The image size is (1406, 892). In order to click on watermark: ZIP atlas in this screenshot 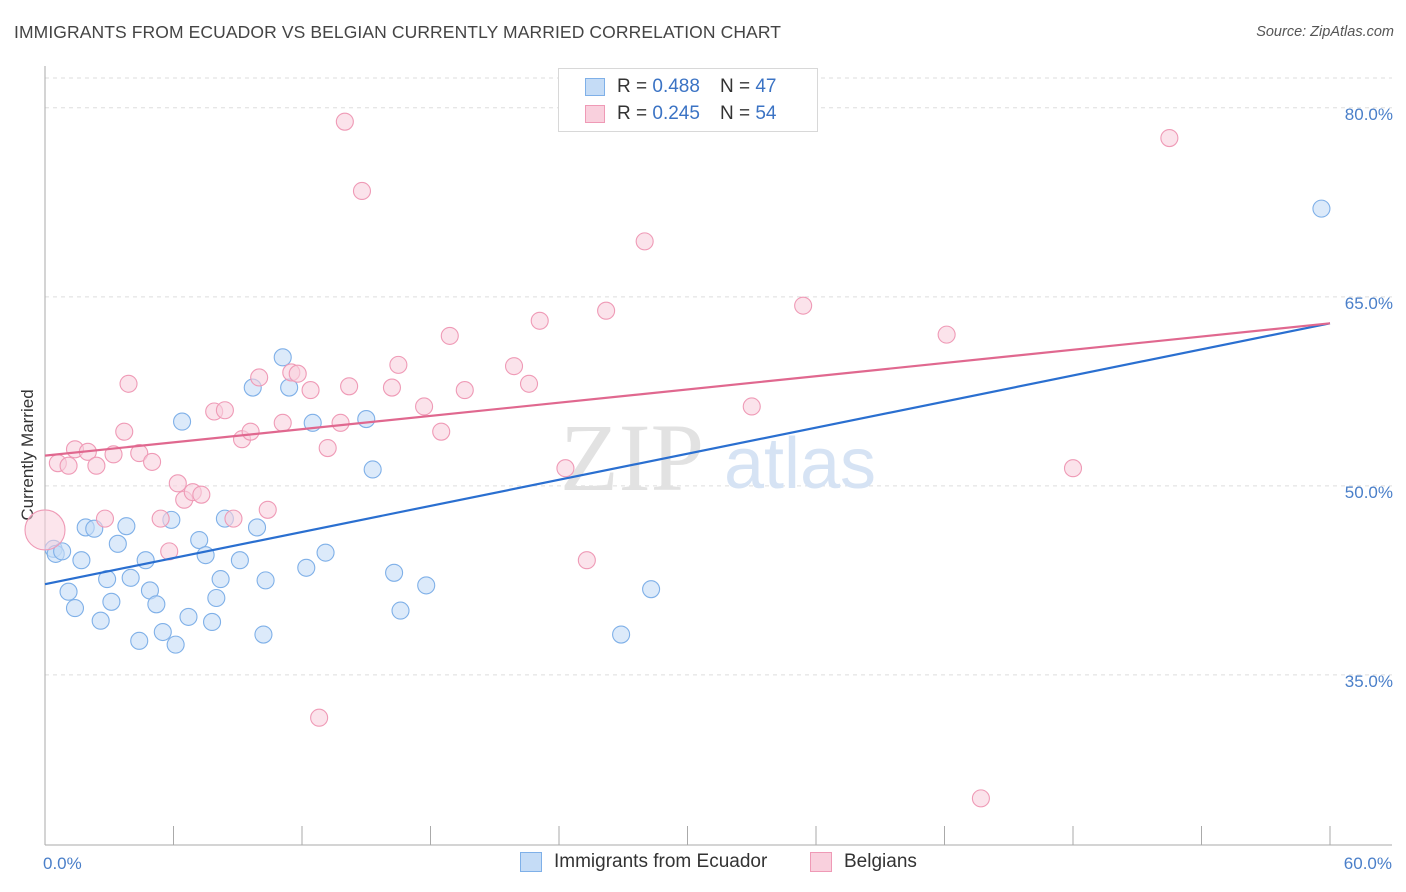, I will do `click(718, 457)`.